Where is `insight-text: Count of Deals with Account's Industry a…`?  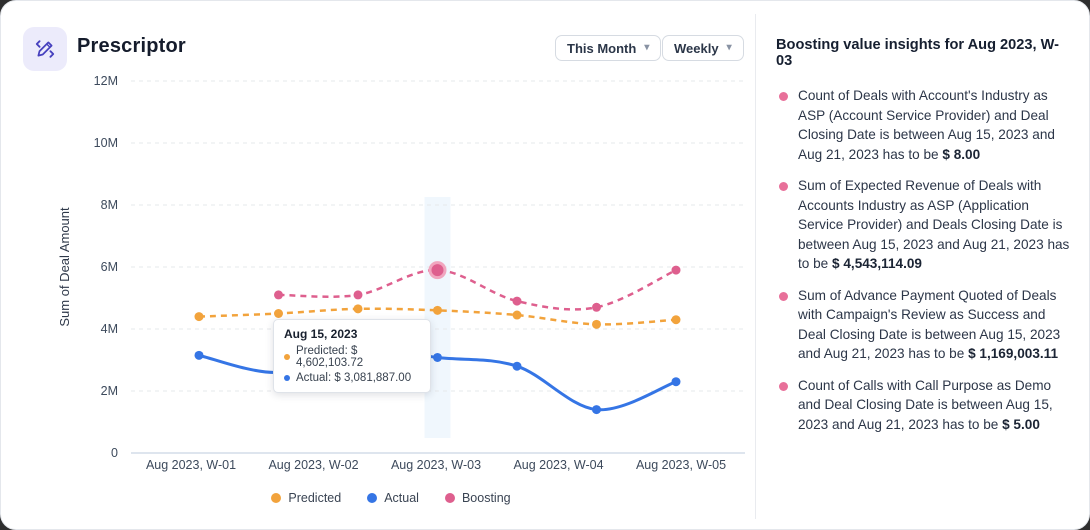
insight-text: Count of Deals with Account's Industry a… is located at coordinates (926, 125).